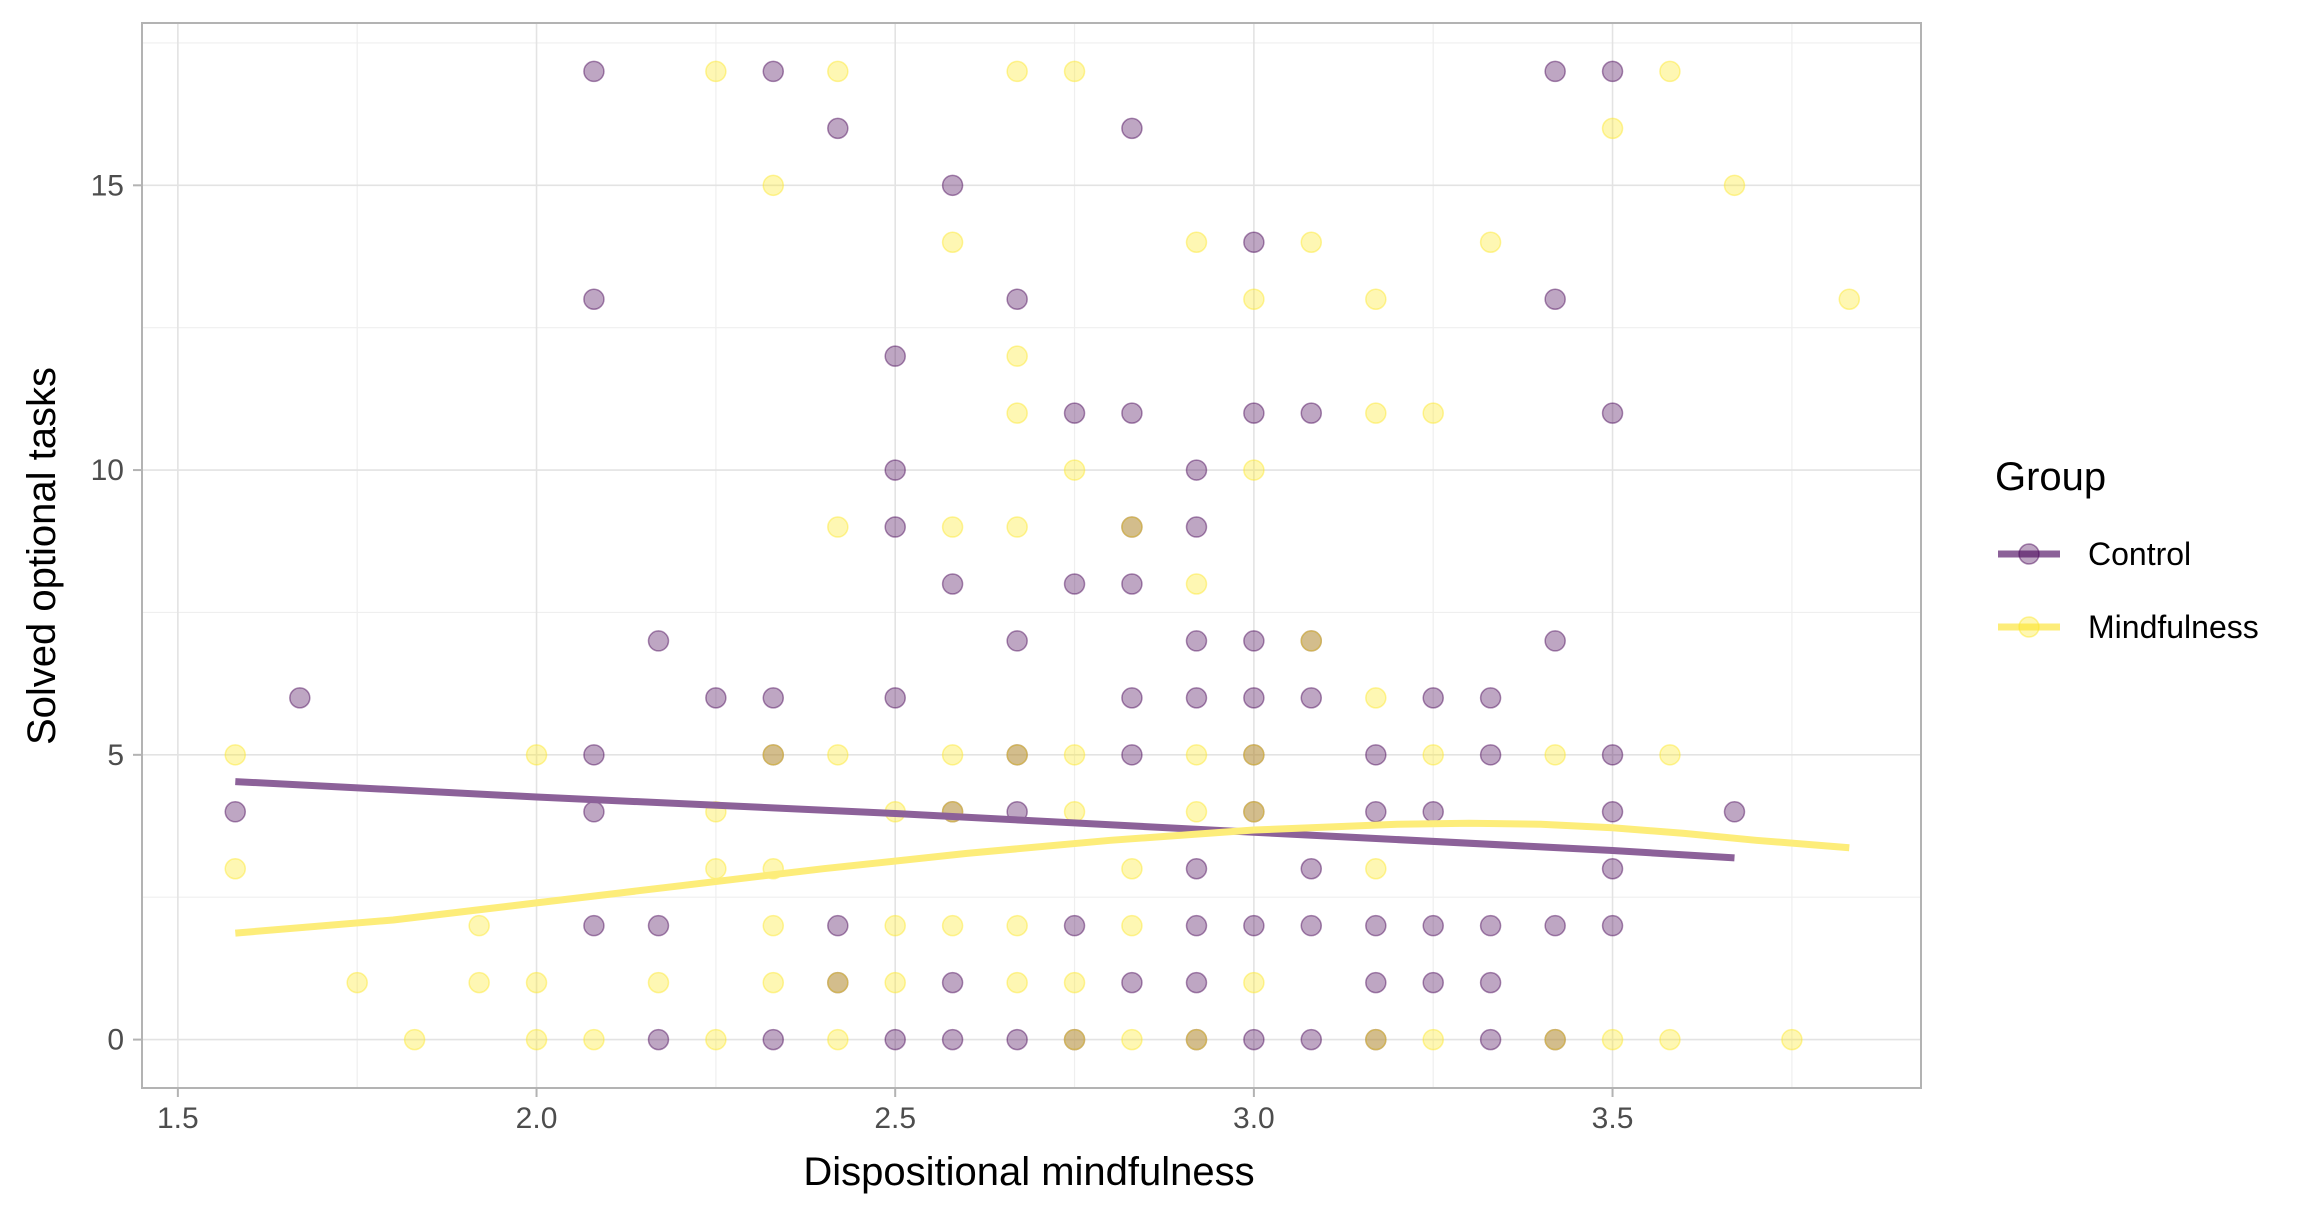  Describe the element at coordinates (985, 820) in the screenshot. I see `trend-line-control` at that location.